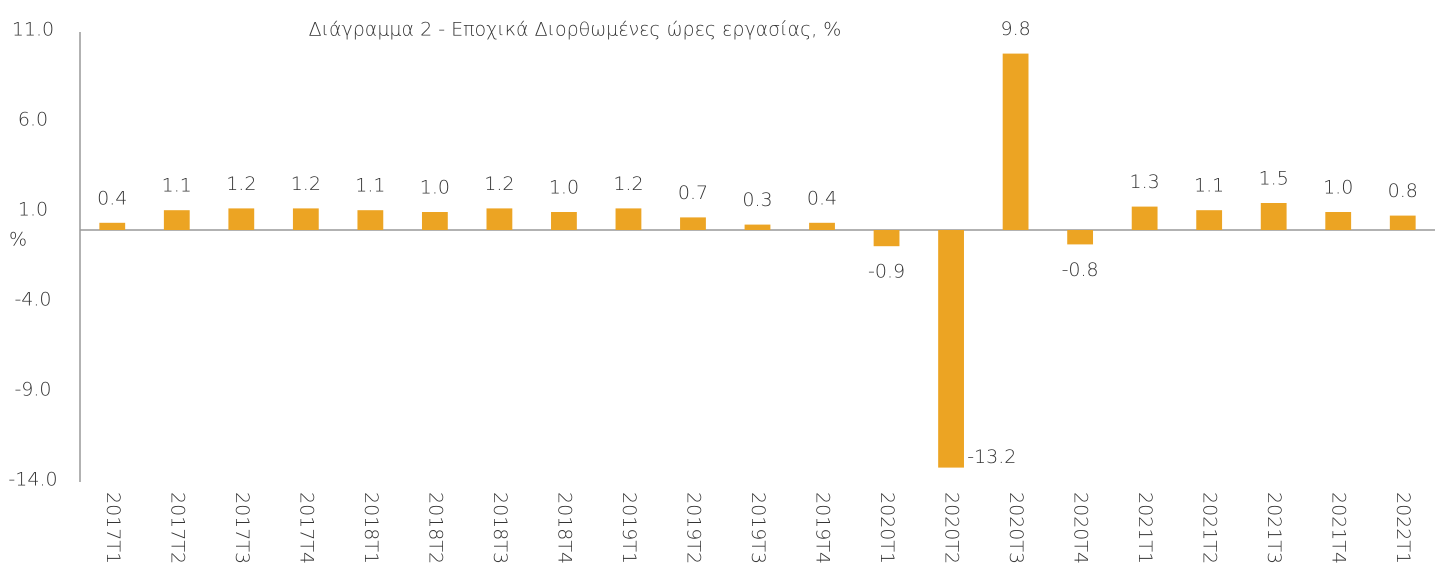 The width and height of the screenshot is (1437, 563). What do you see at coordinates (1274, 179) in the screenshot?
I see `data-label: 1.5` at bounding box center [1274, 179].